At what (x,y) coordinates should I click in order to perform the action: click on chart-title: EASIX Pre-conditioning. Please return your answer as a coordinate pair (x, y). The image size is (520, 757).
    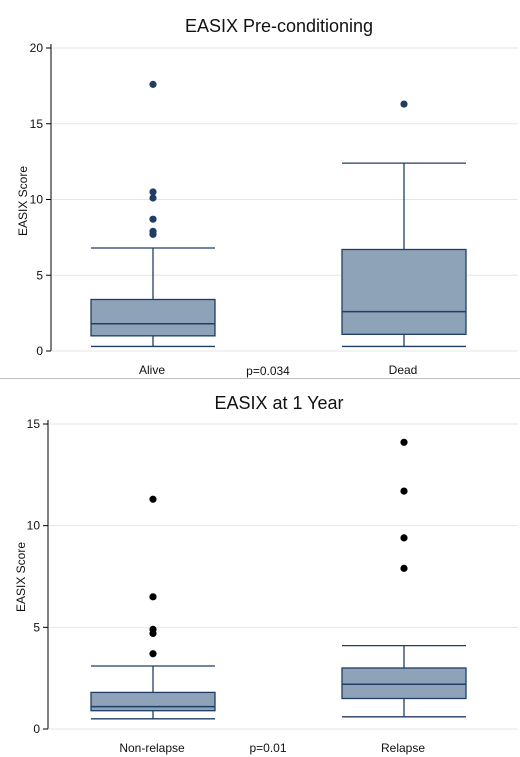
    Looking at the image, I should click on (279, 26).